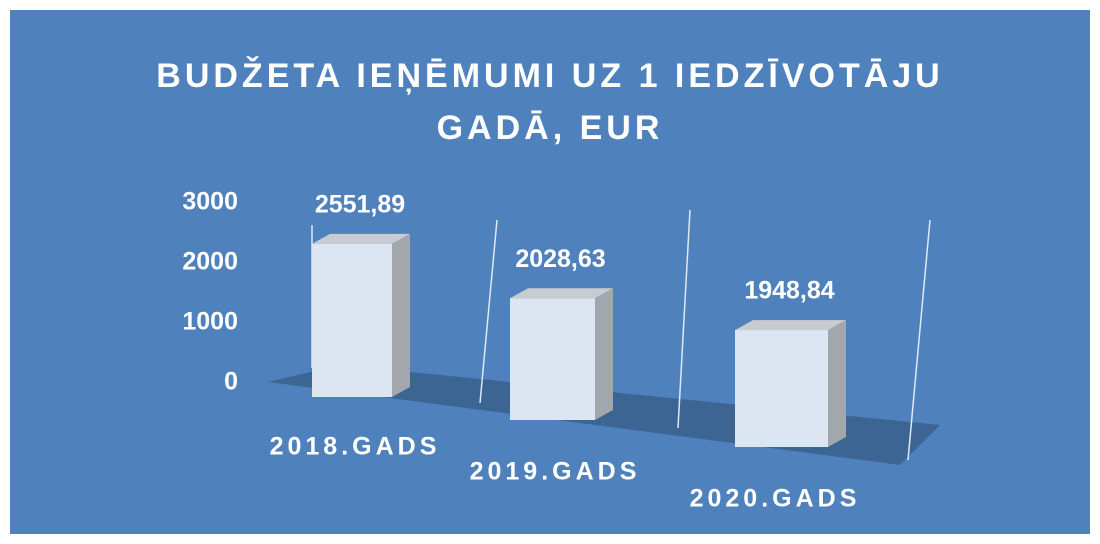 The image size is (1100, 544). What do you see at coordinates (775, 499) in the screenshot?
I see `x-tick-label: 2020.GADS` at bounding box center [775, 499].